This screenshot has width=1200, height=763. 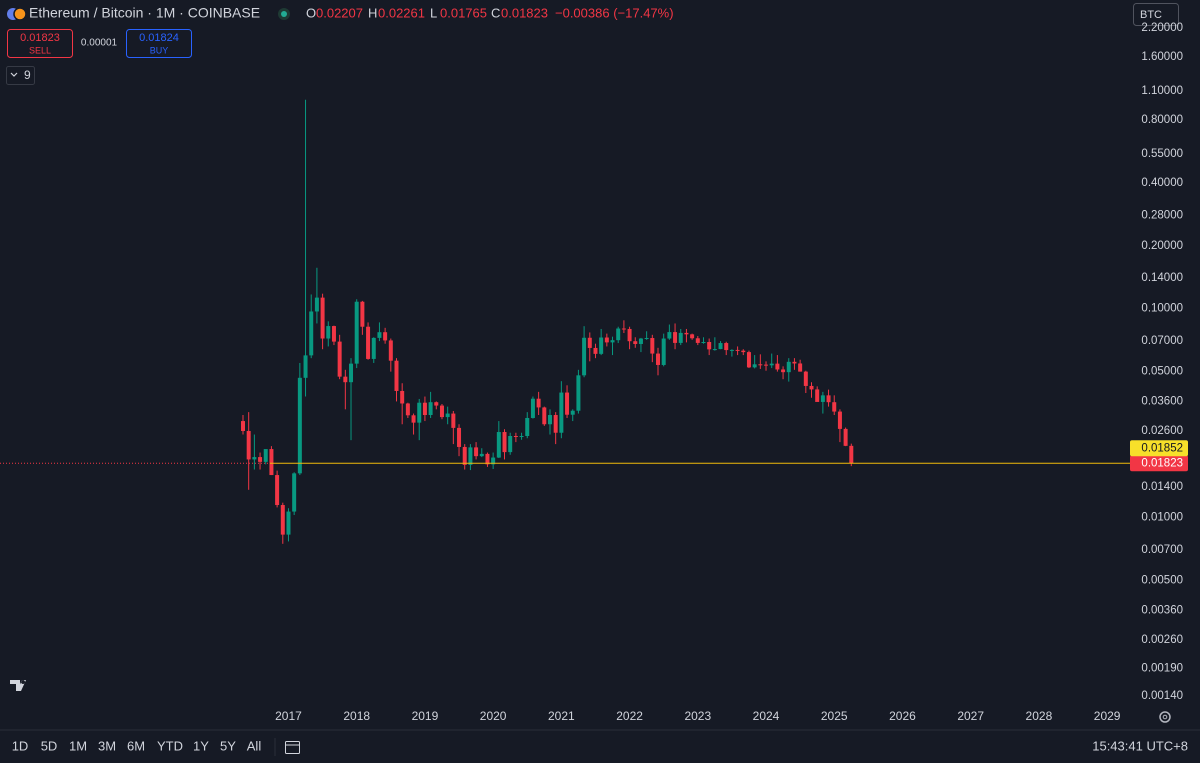 I want to click on y-tick-label: 0.20000, so click(x=1162, y=246).